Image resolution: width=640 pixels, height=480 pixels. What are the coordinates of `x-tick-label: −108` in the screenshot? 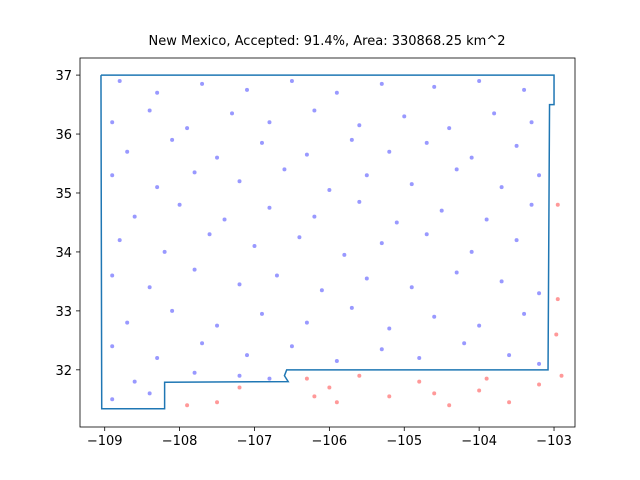 It's located at (180, 441).